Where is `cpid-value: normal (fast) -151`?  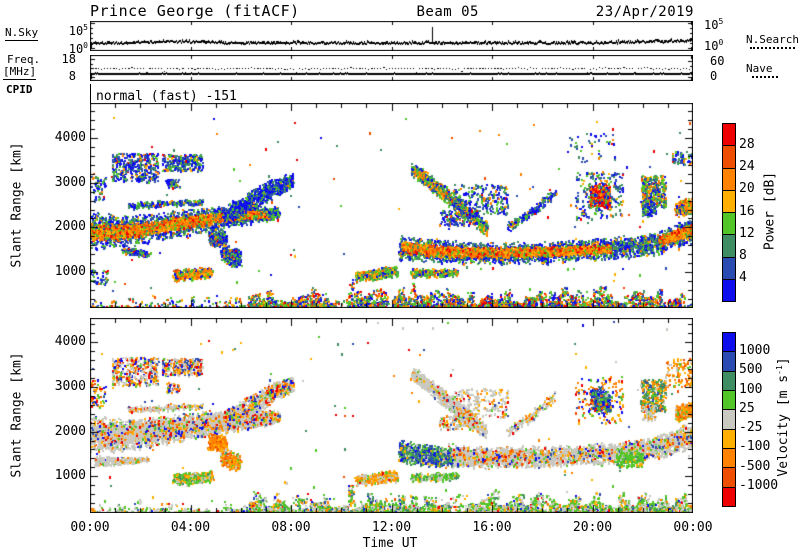
cpid-value: normal (fast) -151 is located at coordinates (166, 96).